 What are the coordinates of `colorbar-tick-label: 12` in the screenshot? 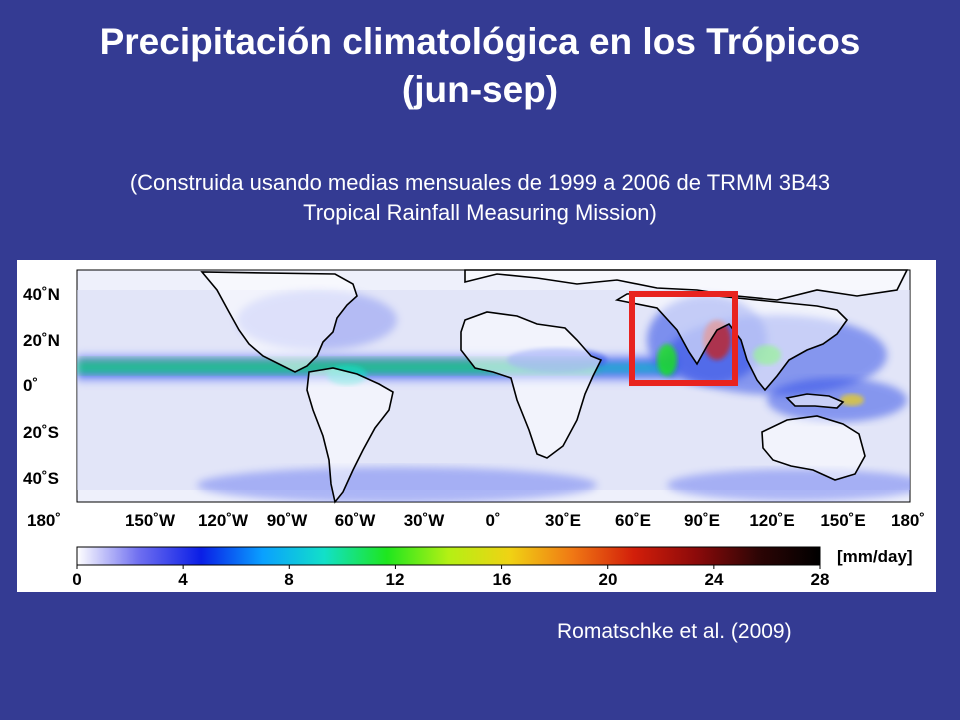 It's located at (395, 579).